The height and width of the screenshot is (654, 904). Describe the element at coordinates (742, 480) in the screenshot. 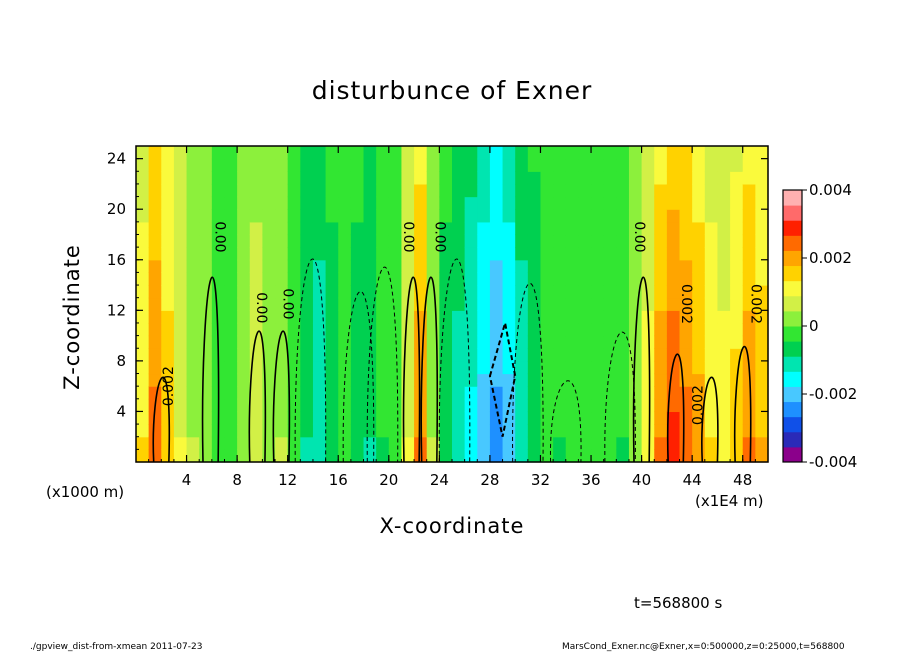

I see `x-tick-label: 48` at that location.